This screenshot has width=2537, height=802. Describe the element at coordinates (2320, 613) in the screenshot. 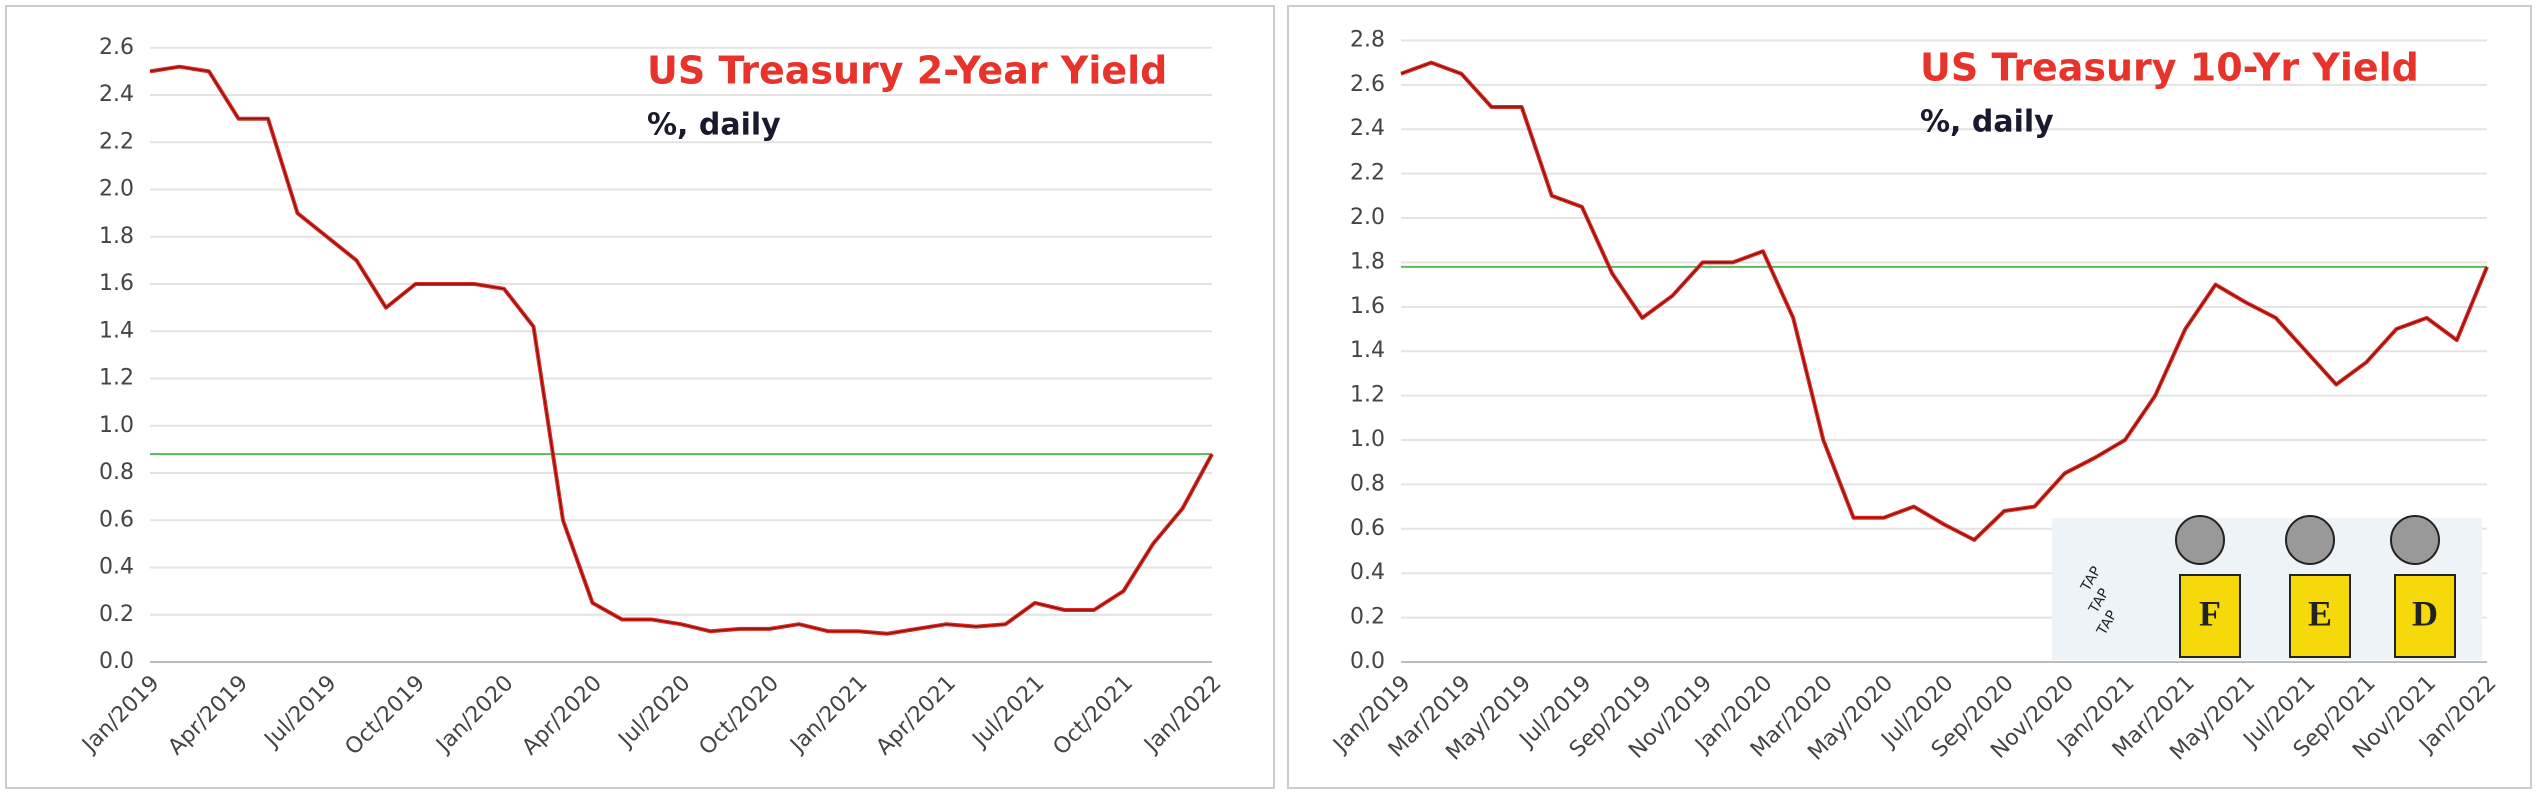

I see `shirt-letter: E` at that location.